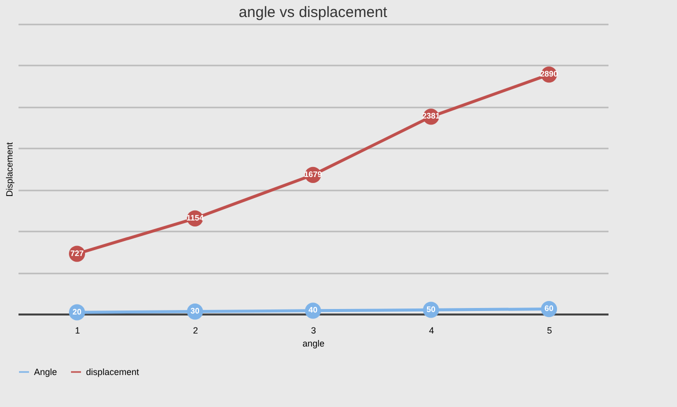 This screenshot has height=407, width=677. I want to click on legend-label: Angle, so click(46, 372).